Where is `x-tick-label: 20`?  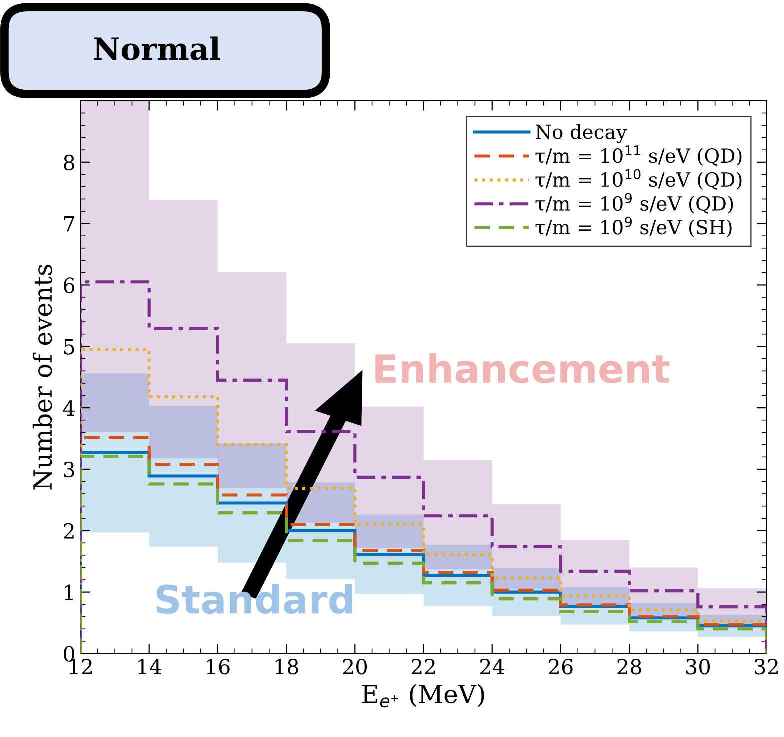
x-tick-label: 20 is located at coordinates (355, 666).